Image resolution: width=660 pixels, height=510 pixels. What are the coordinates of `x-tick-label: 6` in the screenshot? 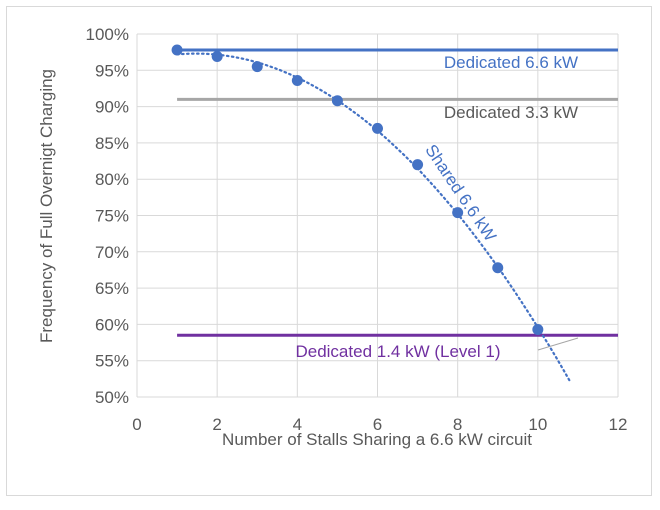 It's located at (377, 424).